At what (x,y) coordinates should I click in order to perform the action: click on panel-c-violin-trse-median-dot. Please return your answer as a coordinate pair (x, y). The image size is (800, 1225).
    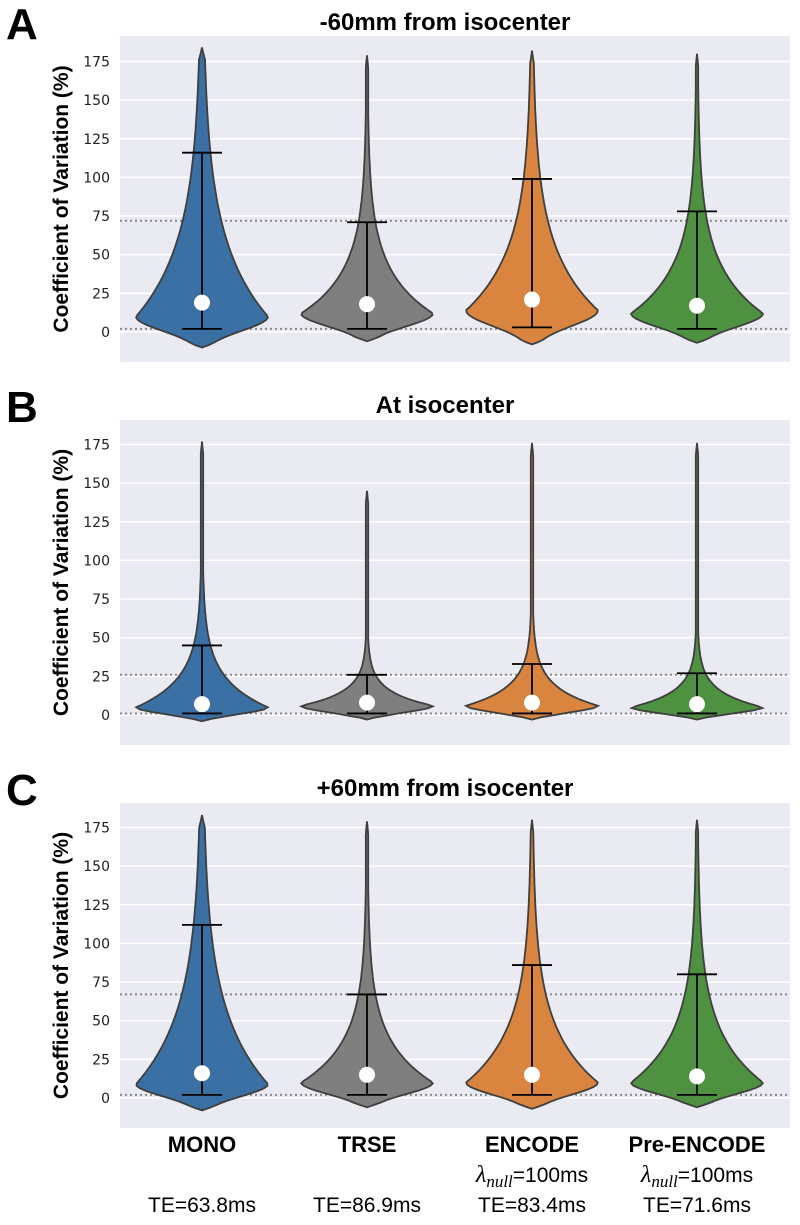
    Looking at the image, I should click on (367, 1074).